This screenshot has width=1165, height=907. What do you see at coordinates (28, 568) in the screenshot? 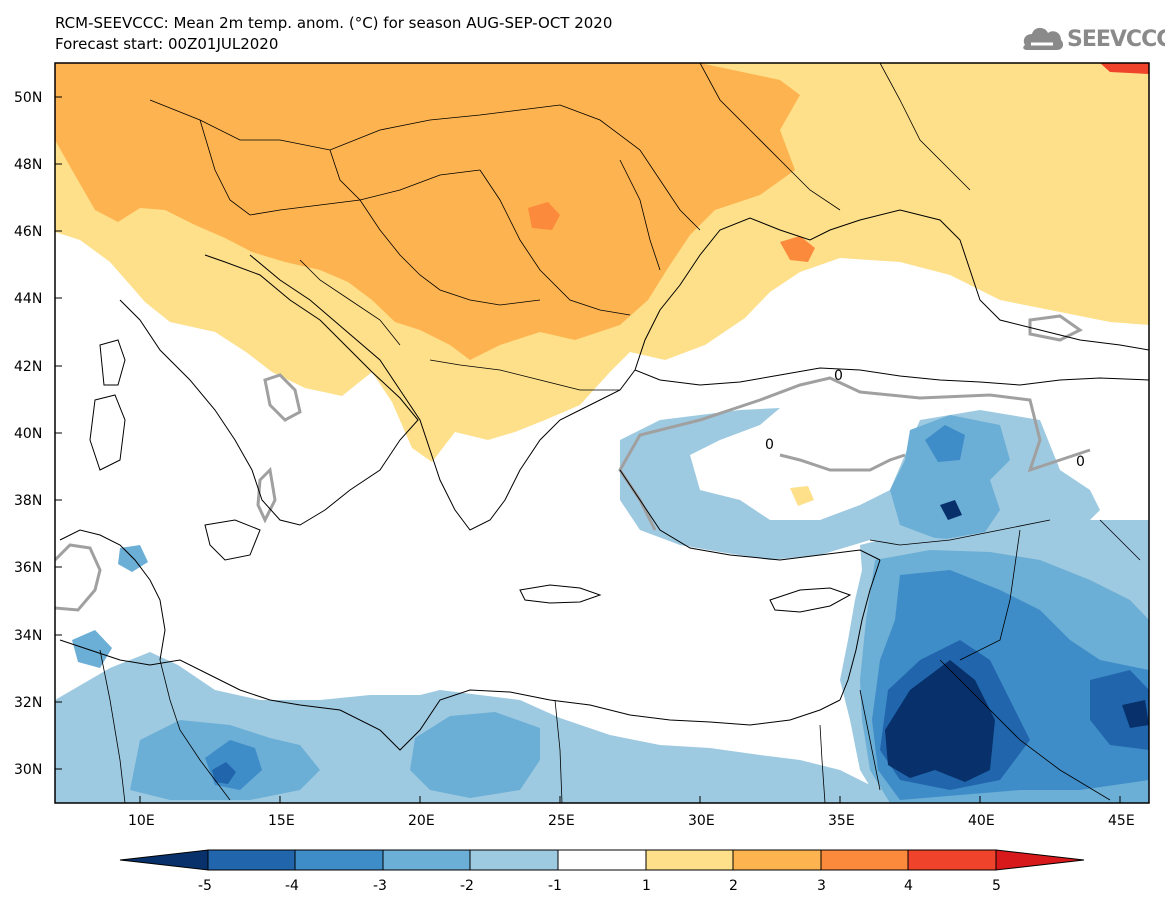
I see `lat-tick-label: 36N` at bounding box center [28, 568].